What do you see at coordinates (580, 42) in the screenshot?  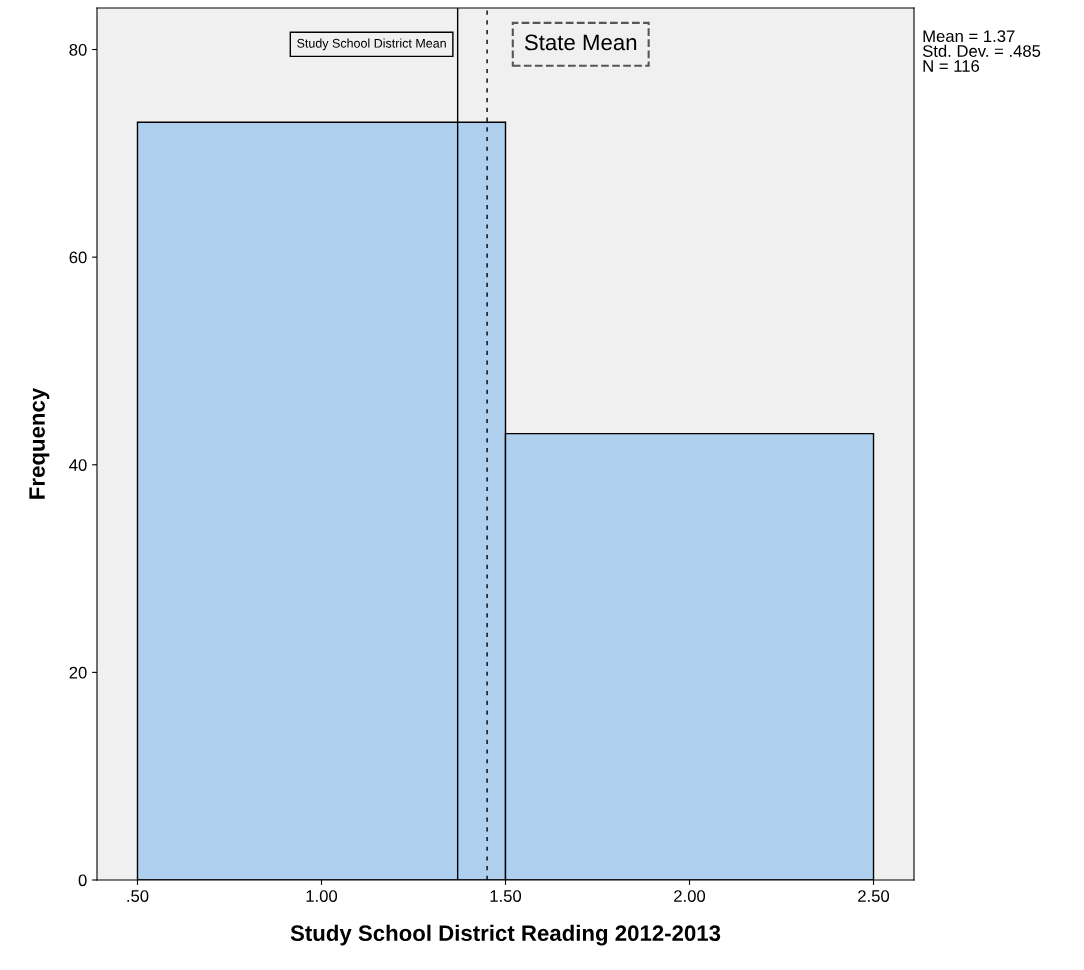 I see `ref-line-label: State Mean` at bounding box center [580, 42].